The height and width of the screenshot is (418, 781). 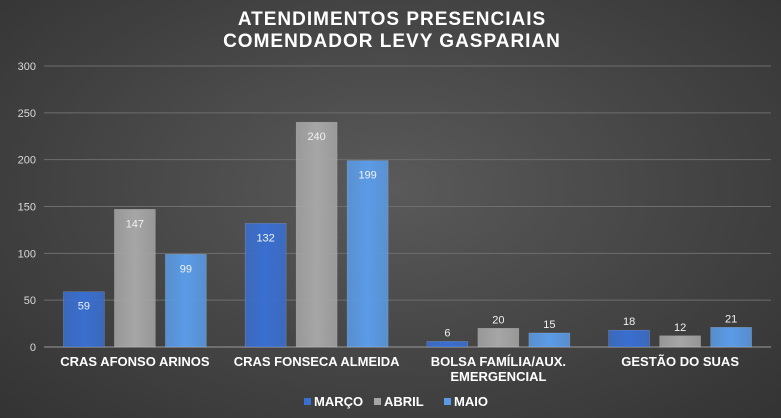 What do you see at coordinates (135, 361) in the screenshot?
I see `x-category-label: CRAS AFONSO ARINOS` at bounding box center [135, 361].